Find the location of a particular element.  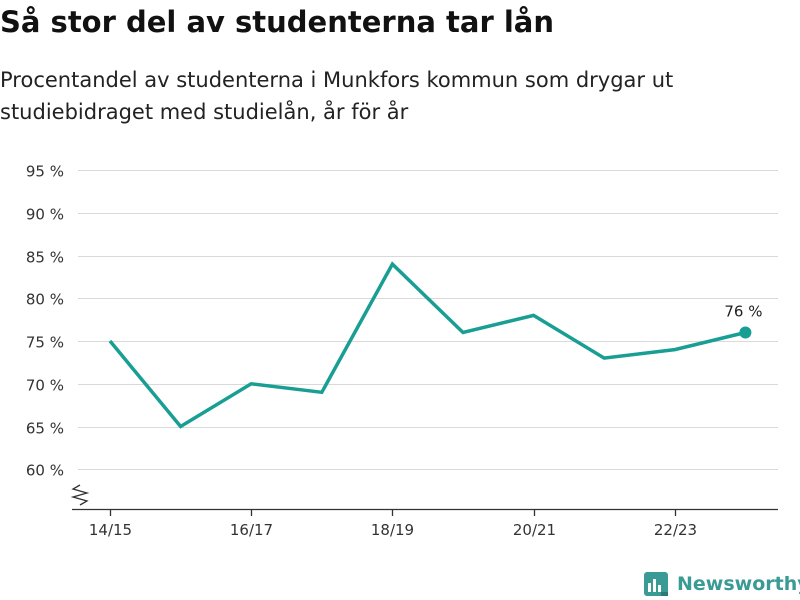

bar-chart-document-icon is located at coordinates (656, 584).